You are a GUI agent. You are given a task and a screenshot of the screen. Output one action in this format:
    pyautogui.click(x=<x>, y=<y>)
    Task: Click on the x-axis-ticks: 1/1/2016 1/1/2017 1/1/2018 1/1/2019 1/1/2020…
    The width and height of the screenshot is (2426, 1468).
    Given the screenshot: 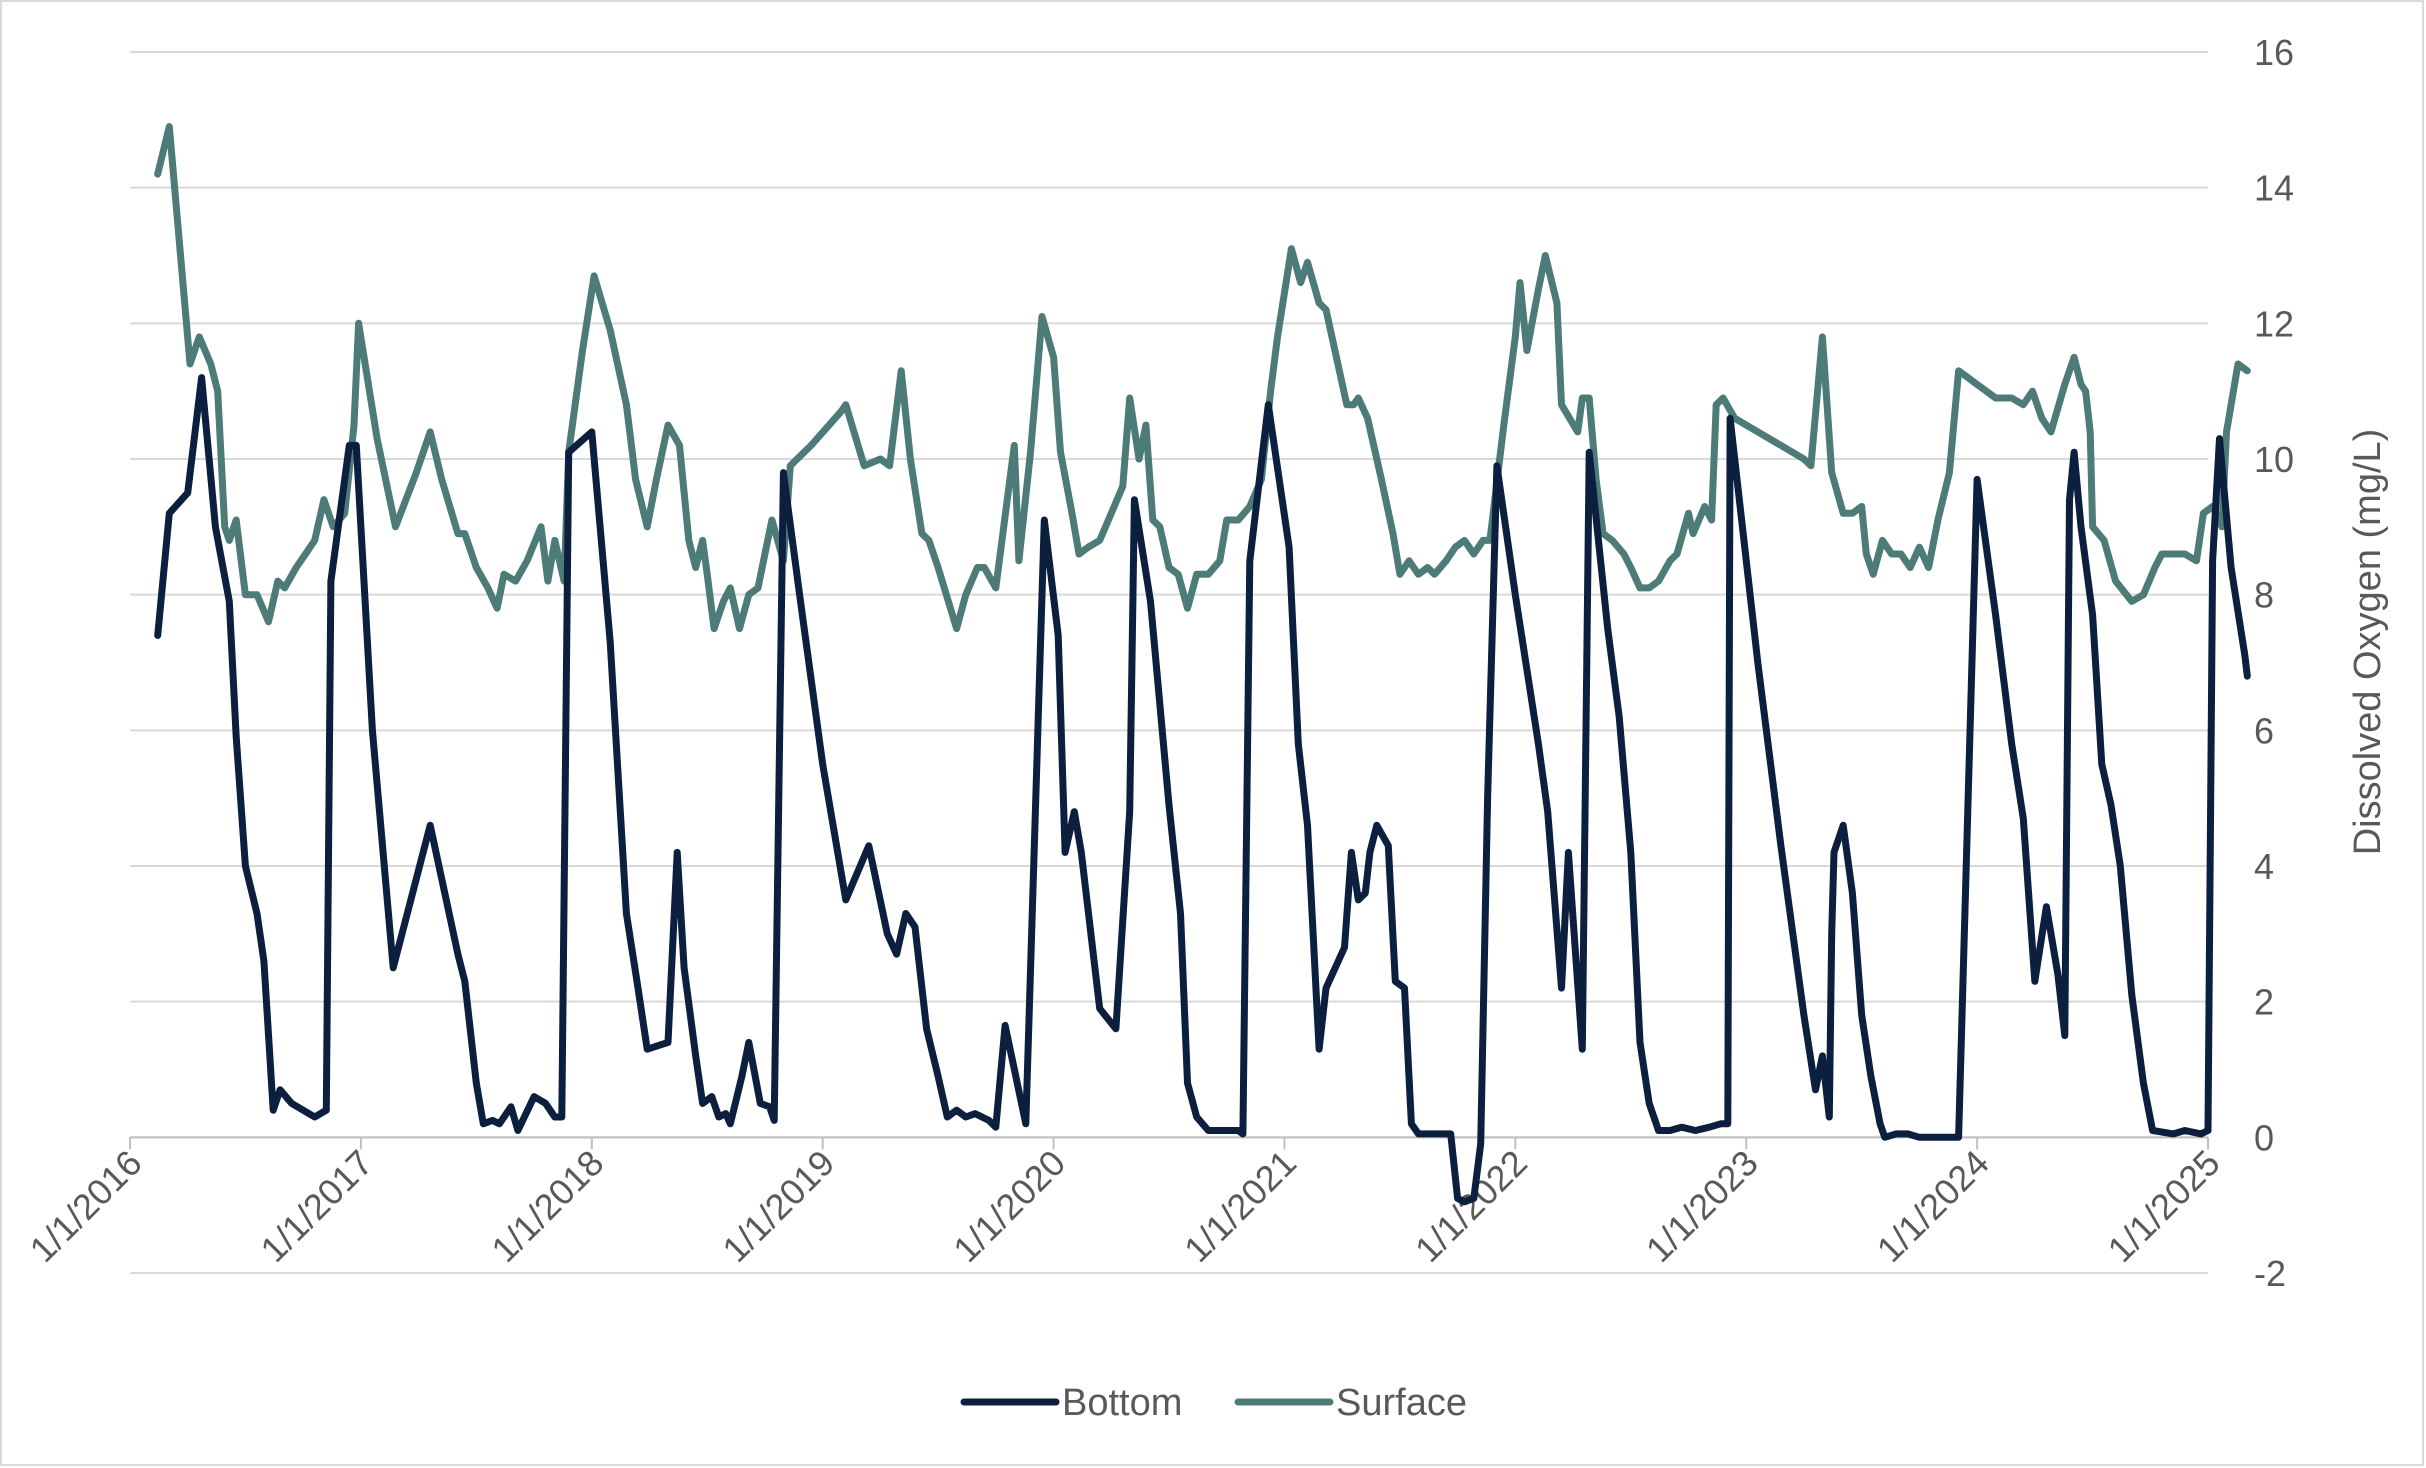 What is the action you would take?
    pyautogui.click(x=1125, y=1206)
    